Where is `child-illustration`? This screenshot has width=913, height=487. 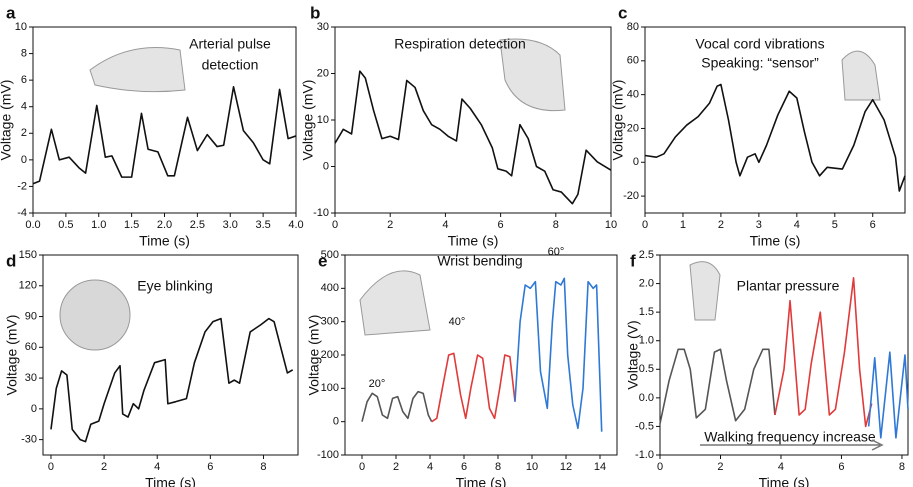
child-illustration is located at coordinates (705, 291).